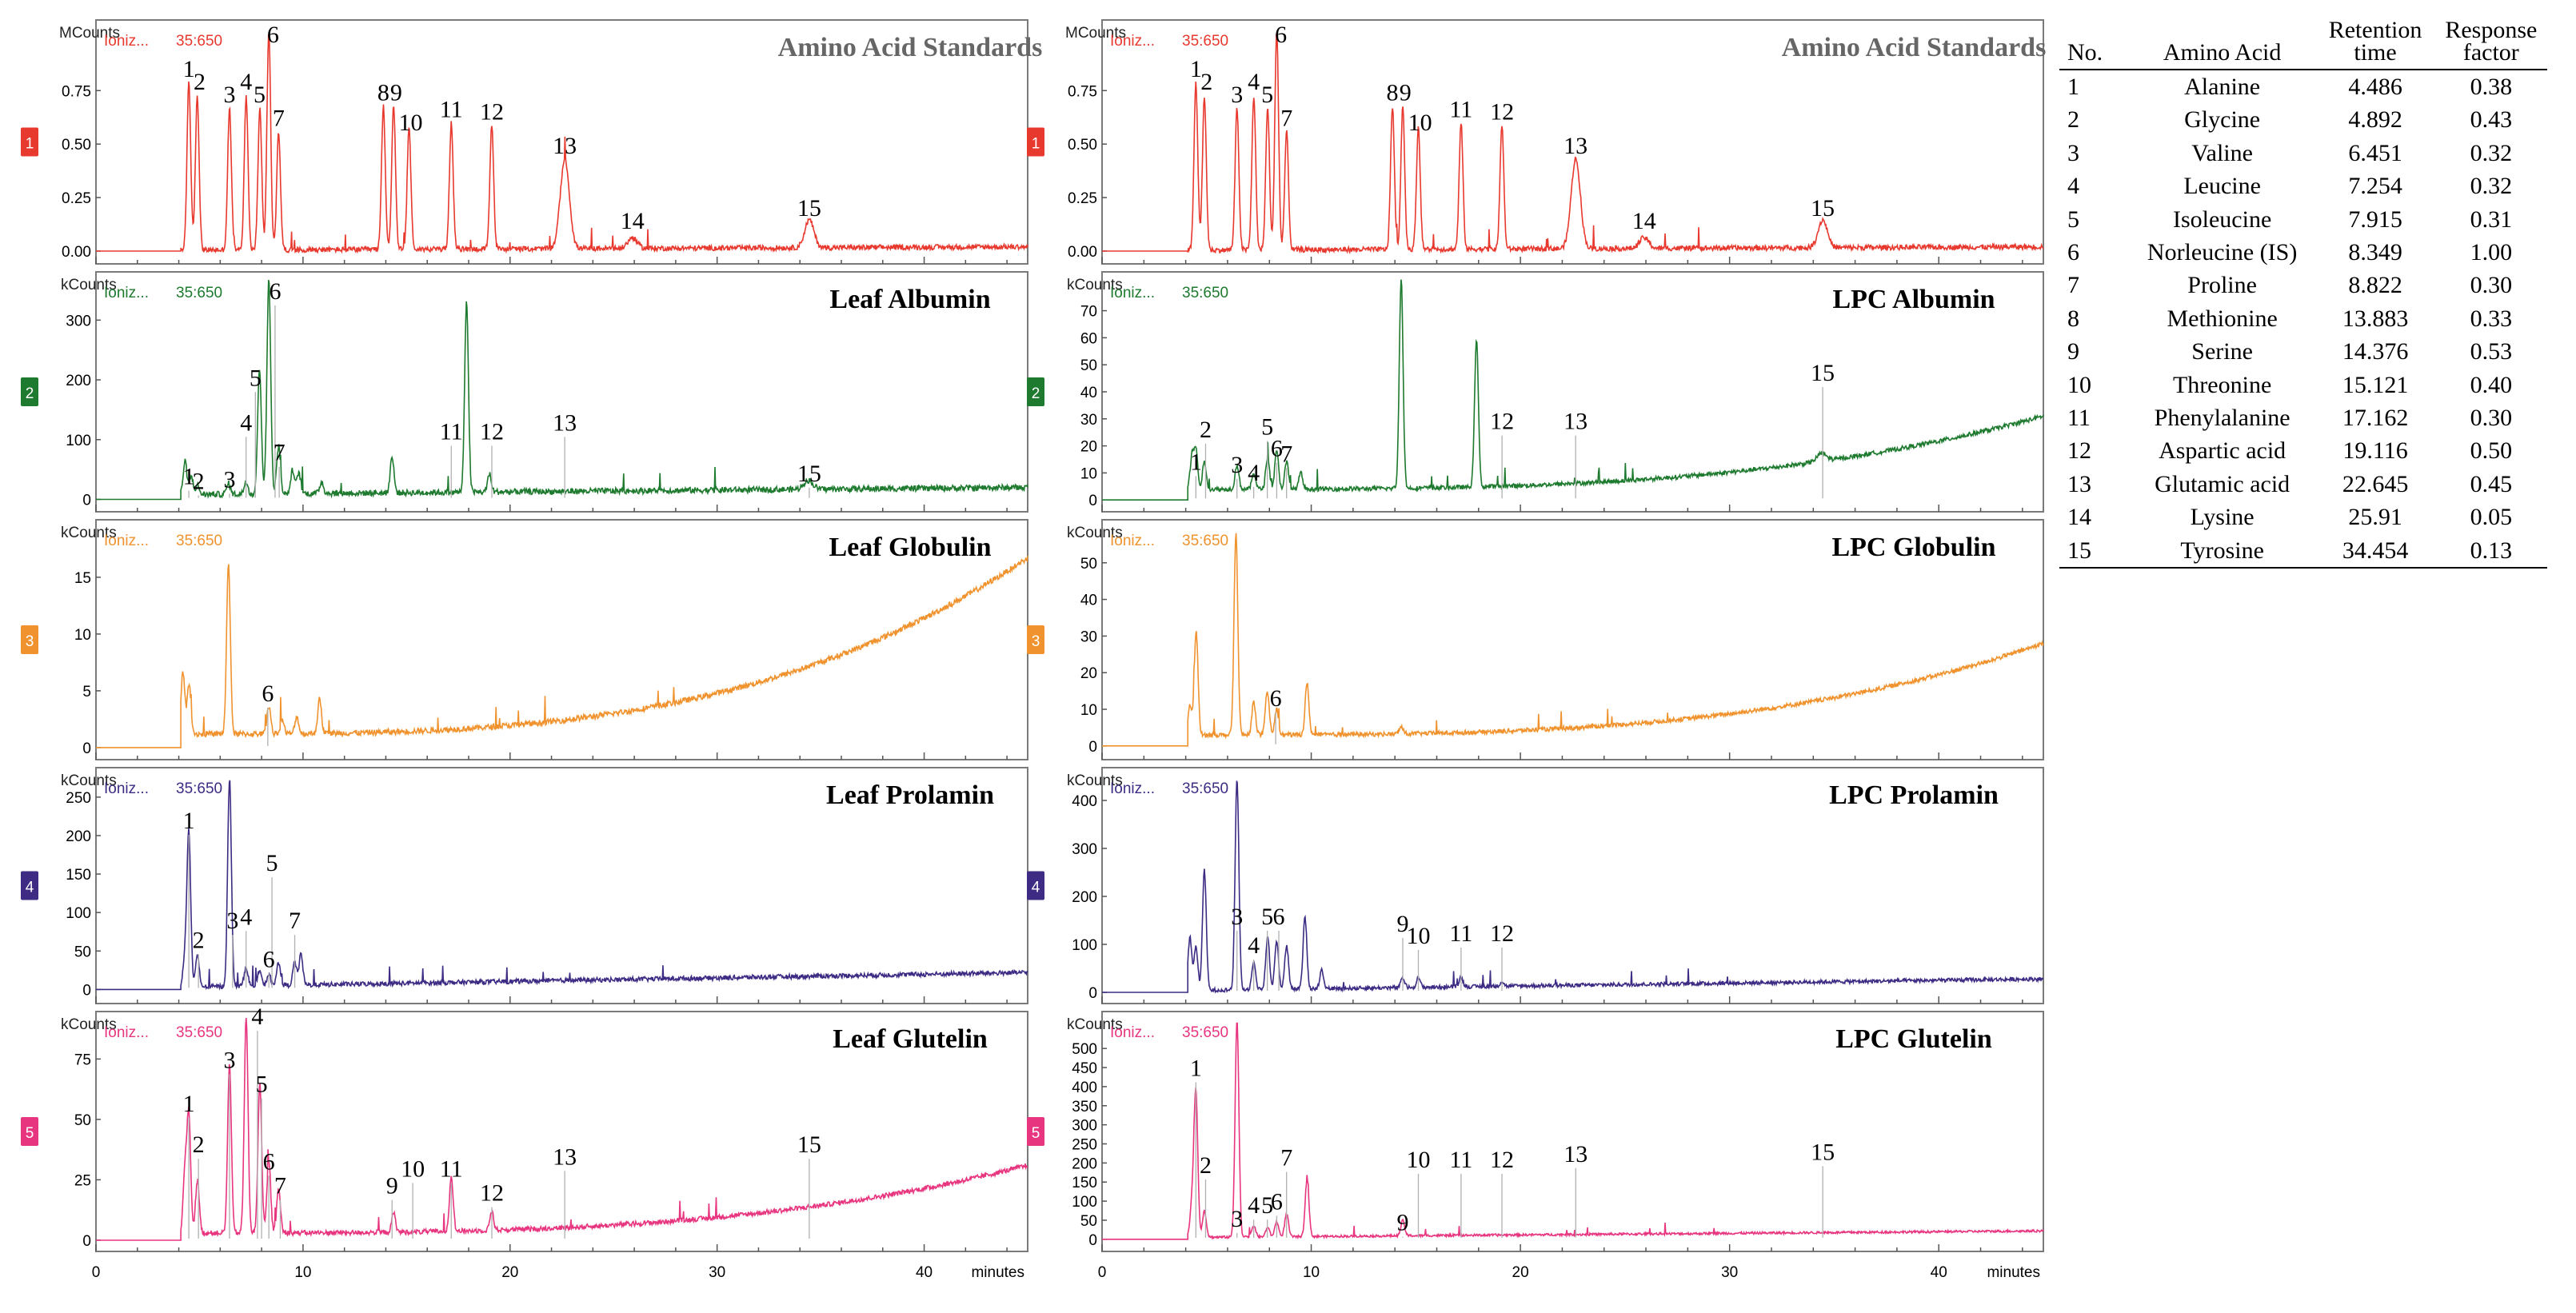 This screenshot has width=2576, height=1313. Describe the element at coordinates (2375, 43) in the screenshot. I see `header-retention-time: Retention time` at that location.